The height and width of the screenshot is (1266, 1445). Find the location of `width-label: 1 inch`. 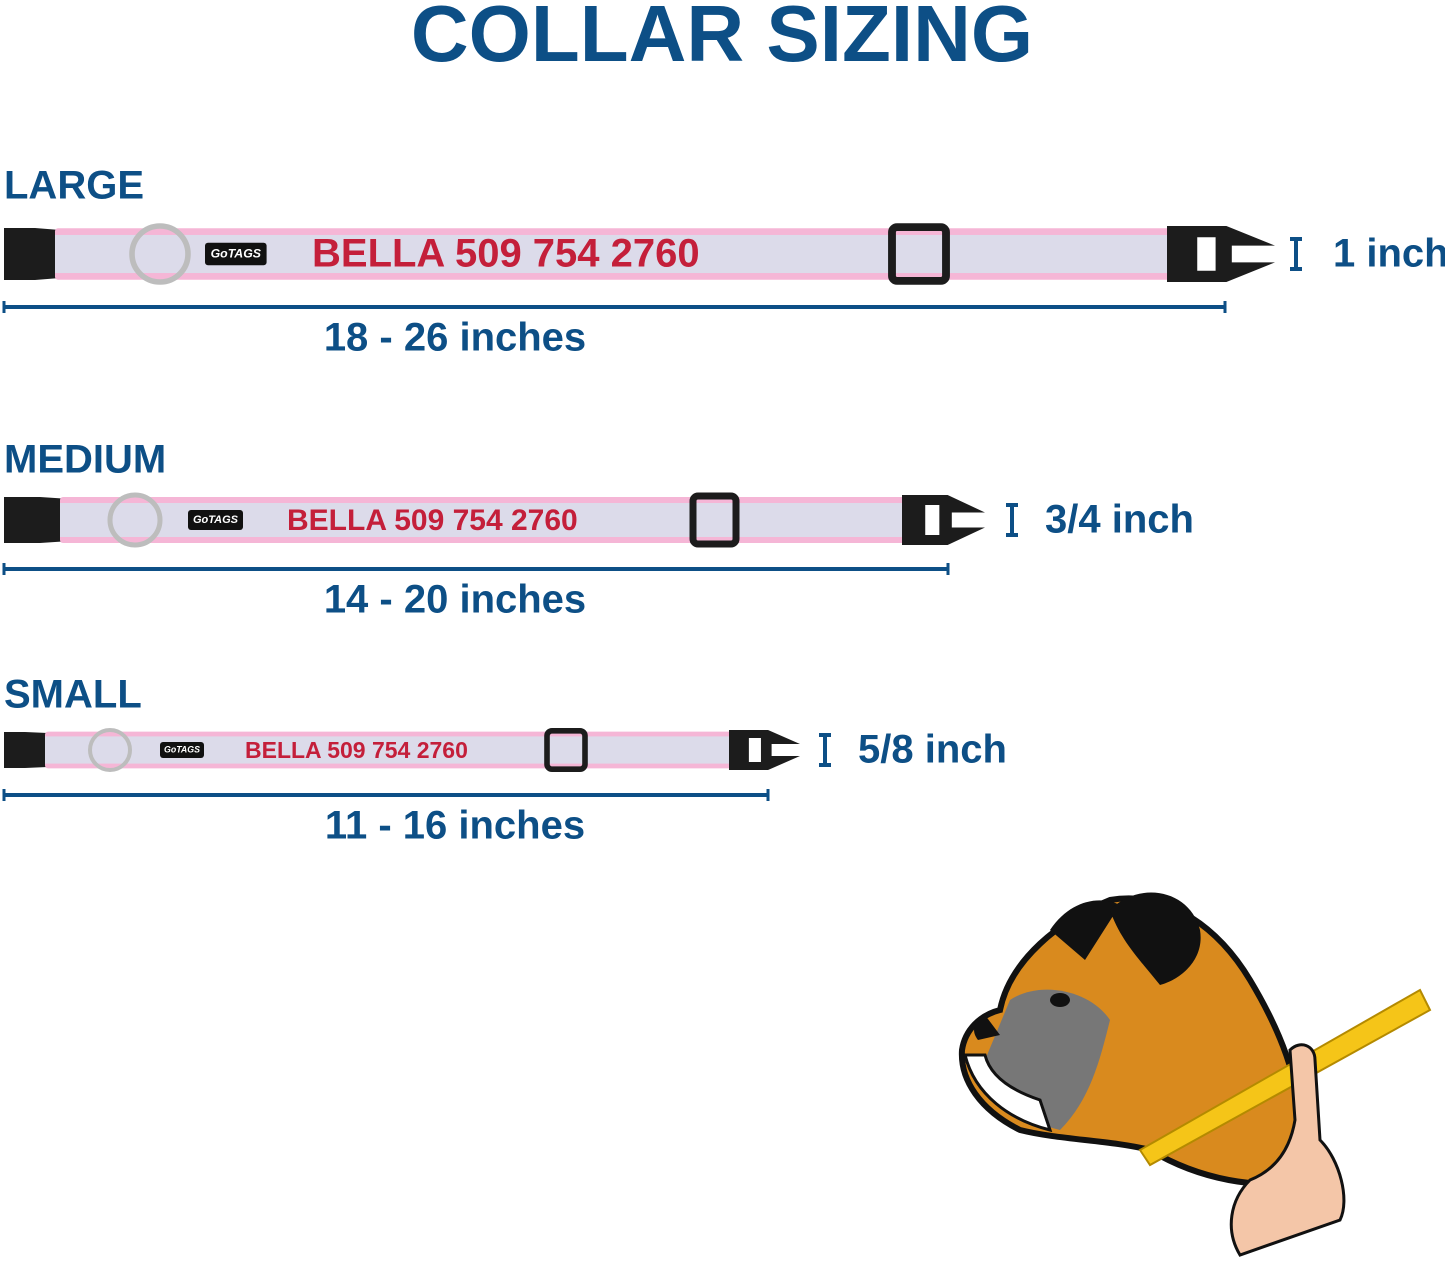

width-label: 1 inch is located at coordinates (1389, 254).